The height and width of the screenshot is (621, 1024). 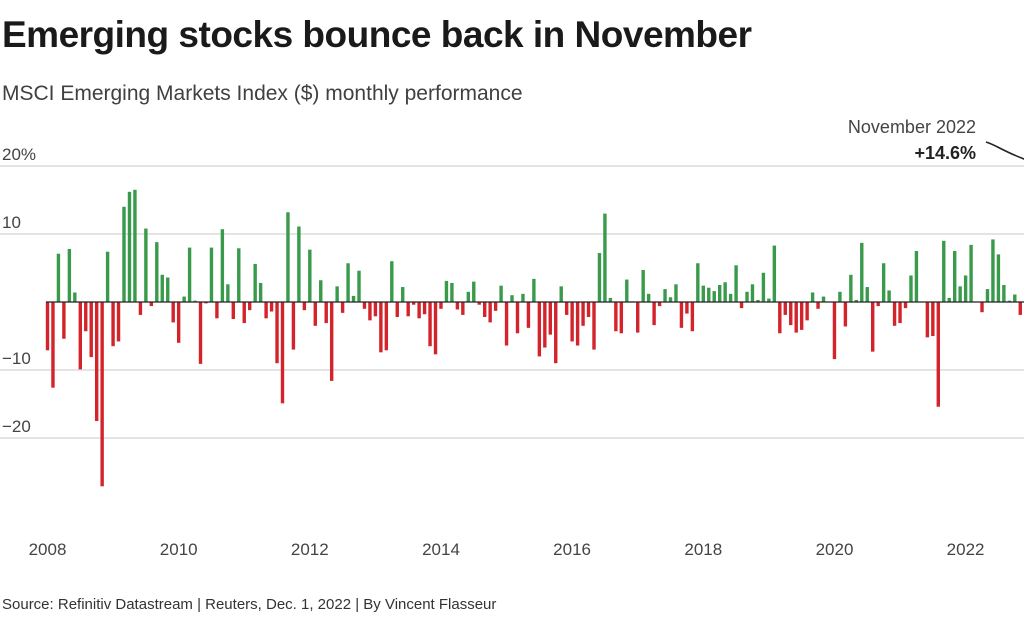 I want to click on x-tick-label: 2008, so click(x=48, y=549).